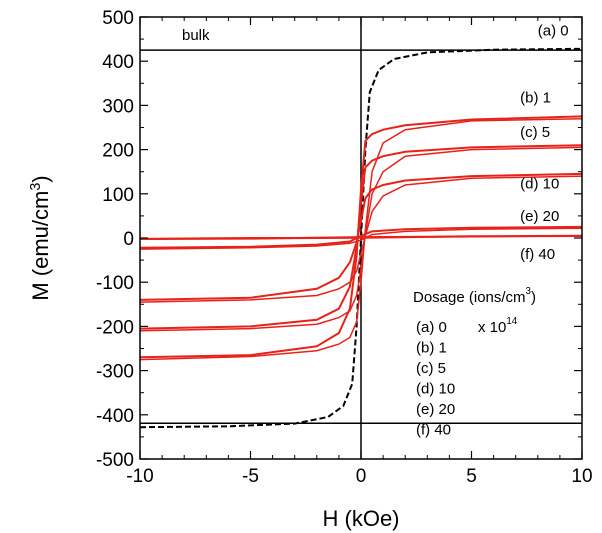 The width and height of the screenshot is (602, 533). I want to click on y-axis-title-close: ), so click(40, 178).